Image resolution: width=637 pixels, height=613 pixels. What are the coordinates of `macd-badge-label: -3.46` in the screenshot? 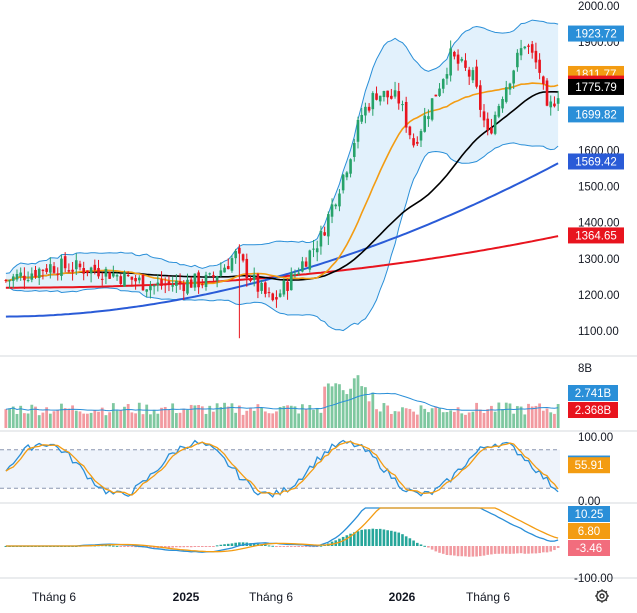 It's located at (589, 549).